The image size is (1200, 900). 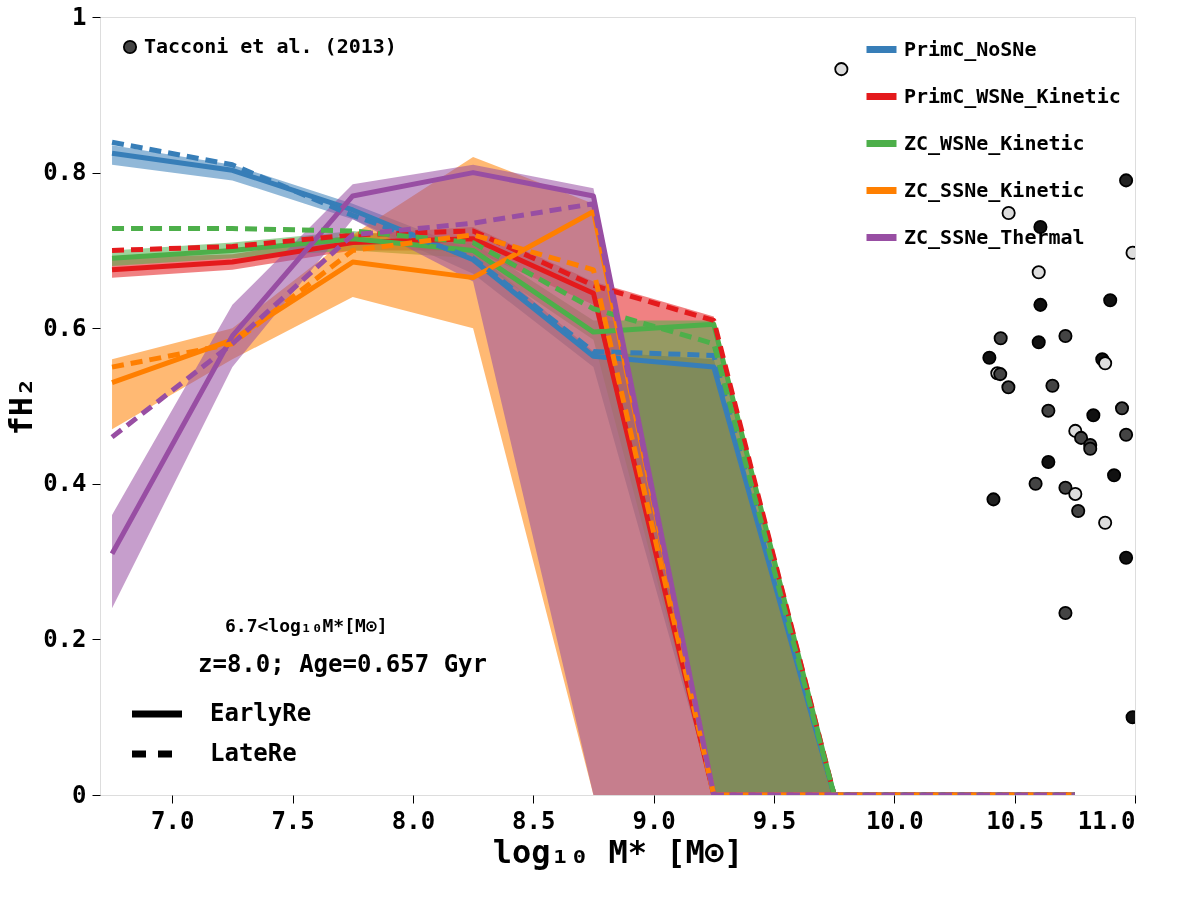 I want to click on x-tick-label: 9.0, so click(x=654, y=820).